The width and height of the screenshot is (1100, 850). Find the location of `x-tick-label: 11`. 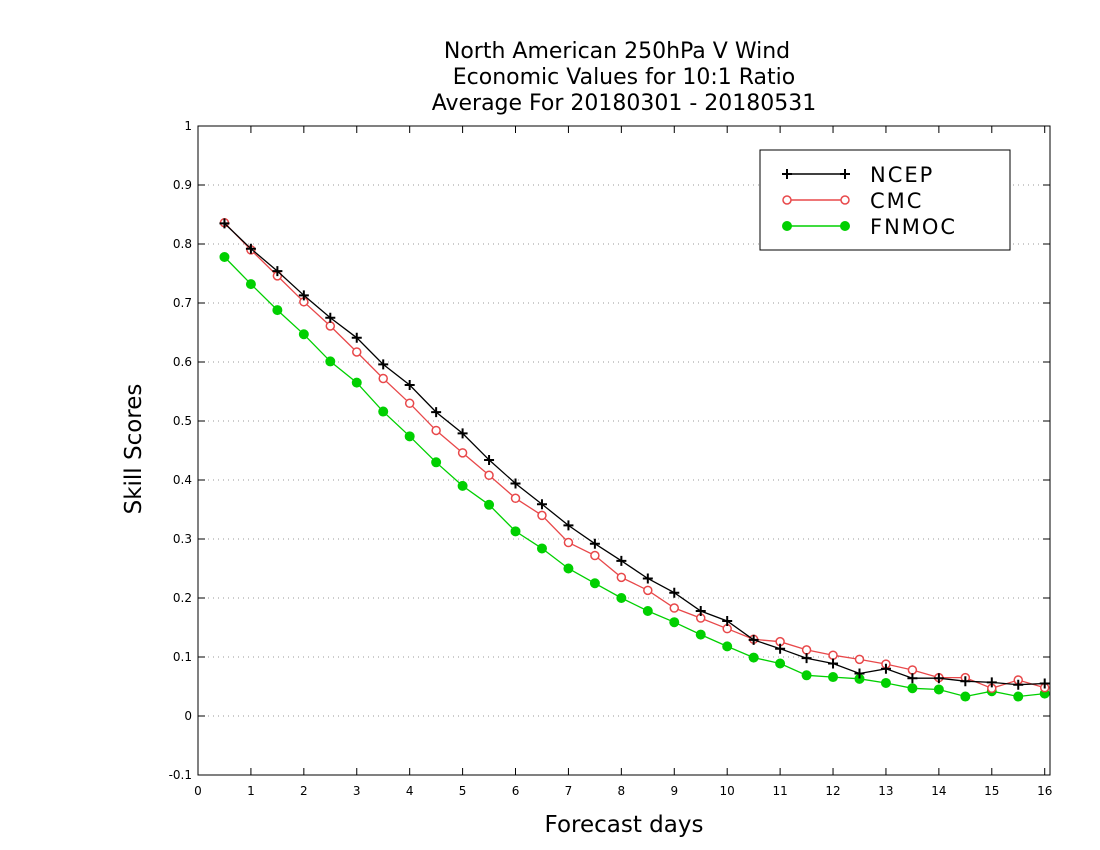

x-tick-label: 11 is located at coordinates (779, 791).